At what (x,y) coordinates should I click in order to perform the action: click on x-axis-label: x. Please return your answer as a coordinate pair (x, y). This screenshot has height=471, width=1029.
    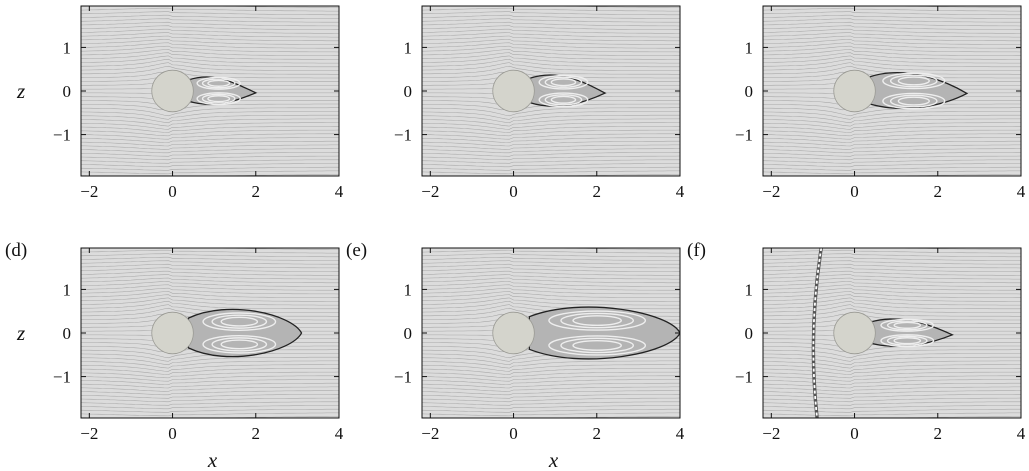
    Looking at the image, I should click on (212, 459).